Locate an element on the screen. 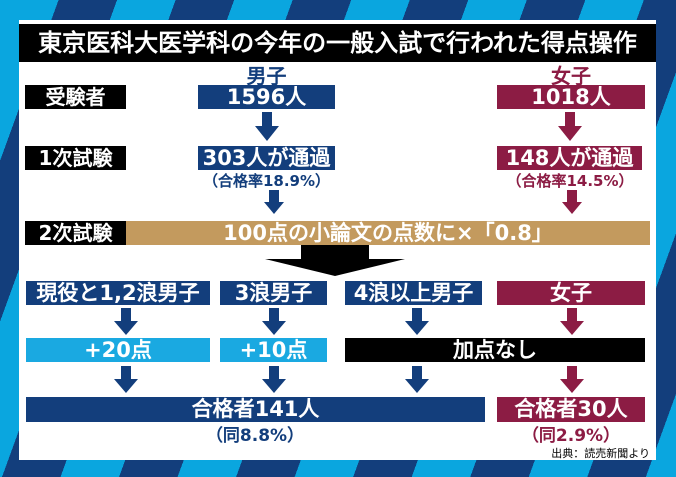 This screenshot has height=477, width=676. row-label-second-exam: 2次試験 is located at coordinates (75, 233).